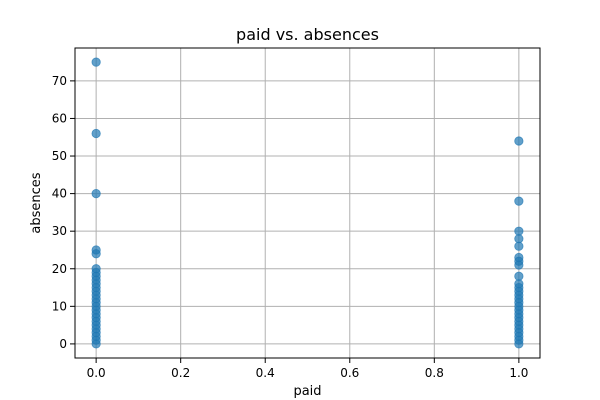 This screenshot has height=400, width=600. What do you see at coordinates (36, 202) in the screenshot?
I see `y-axis-label: absences` at bounding box center [36, 202].